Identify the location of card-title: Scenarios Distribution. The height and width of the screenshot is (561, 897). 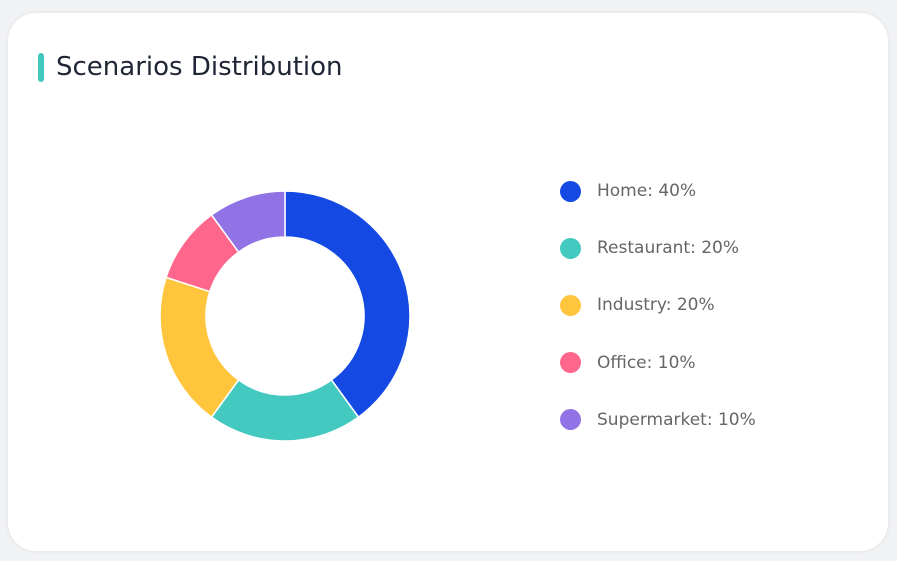
(199, 67).